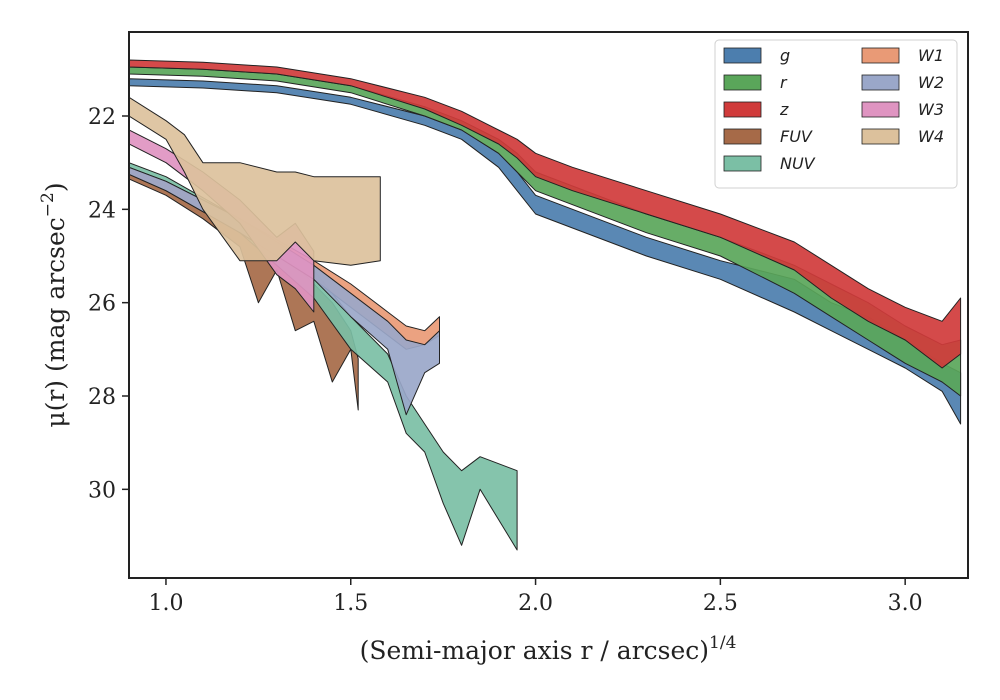 This screenshot has width=1000, height=700. What do you see at coordinates (350, 603) in the screenshot?
I see `x-tick-label: 1.5` at bounding box center [350, 603].